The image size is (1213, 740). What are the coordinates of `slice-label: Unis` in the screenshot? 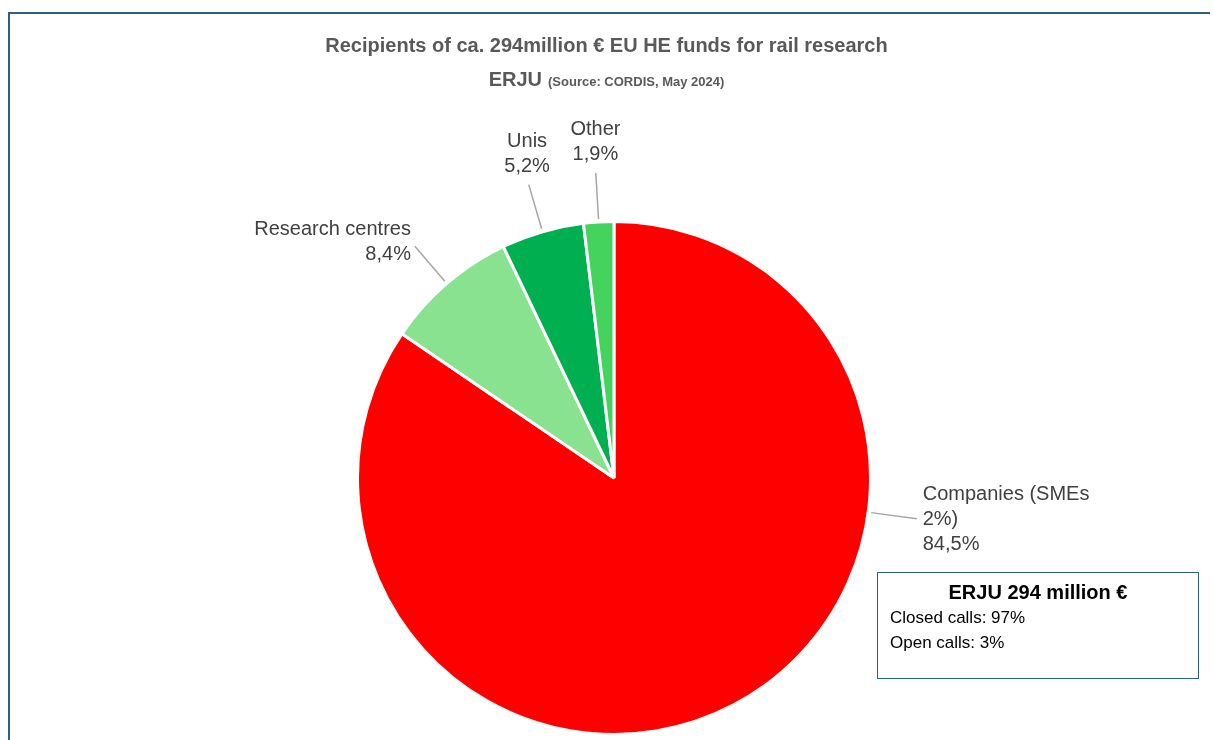 It's located at (527, 139).